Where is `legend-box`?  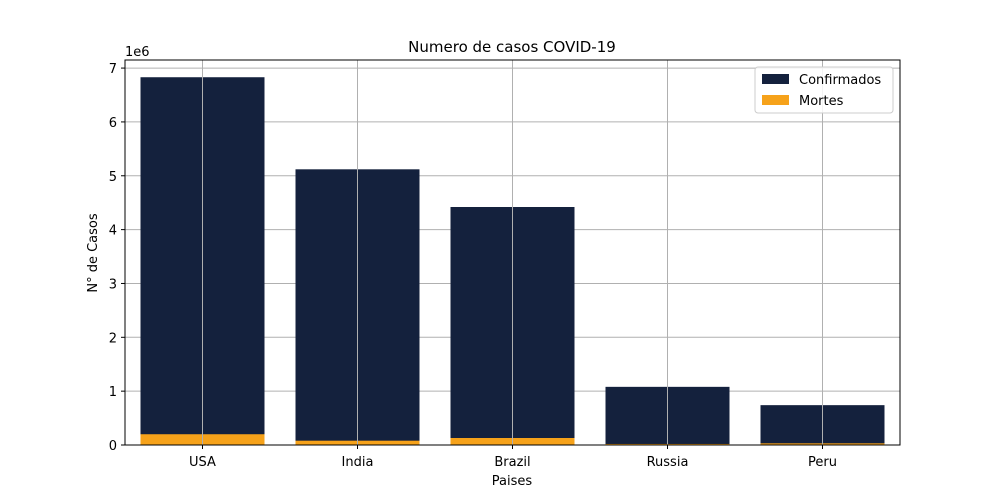 legend-box is located at coordinates (824, 90).